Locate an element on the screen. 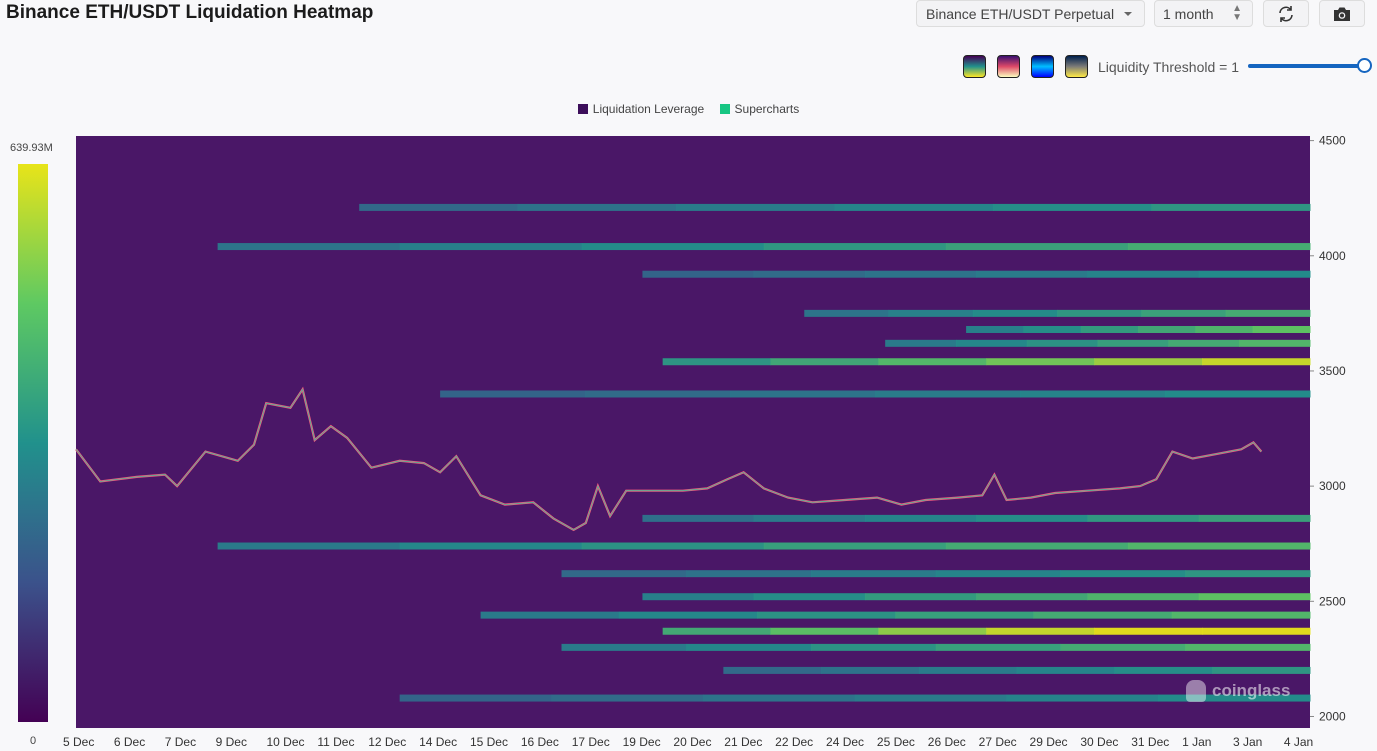  liquidity-threshold-label: Liquidity Threshold = 1 is located at coordinates (1168, 67).